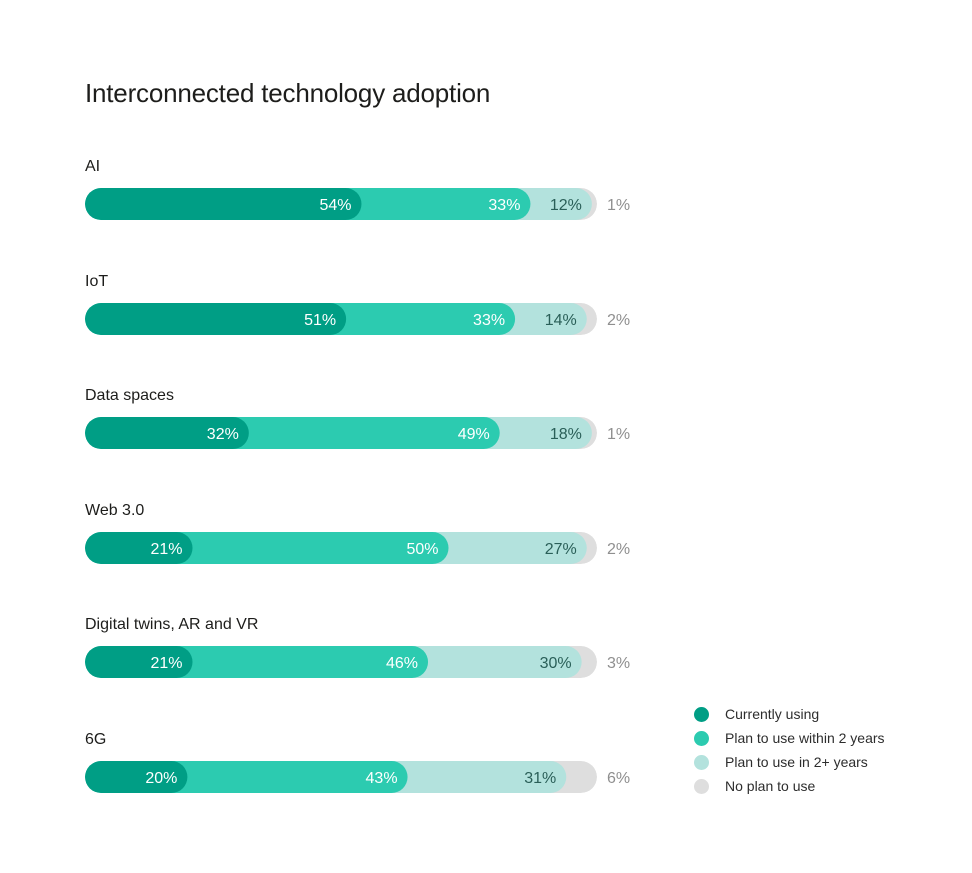 This screenshot has height=873, width=972. Describe the element at coordinates (223, 434) in the screenshot. I see `value-label: 32%` at that location.